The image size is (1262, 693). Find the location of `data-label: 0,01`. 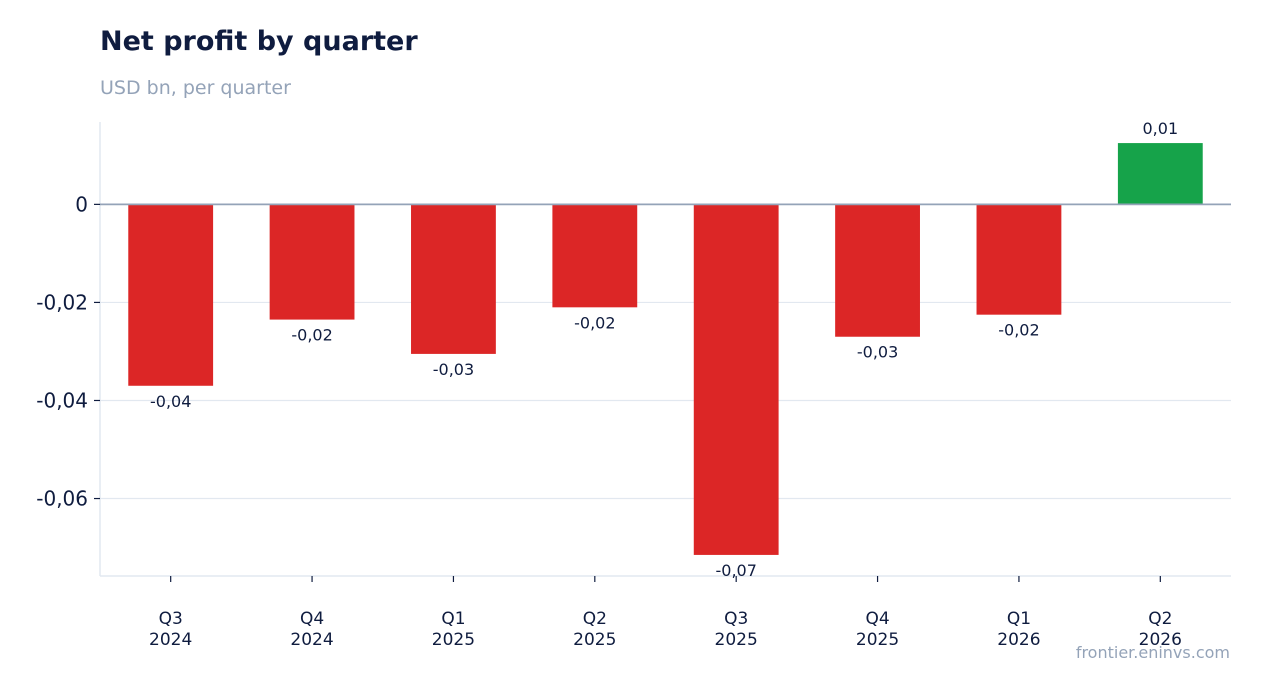

data-label: 0,01 is located at coordinates (1161, 128).